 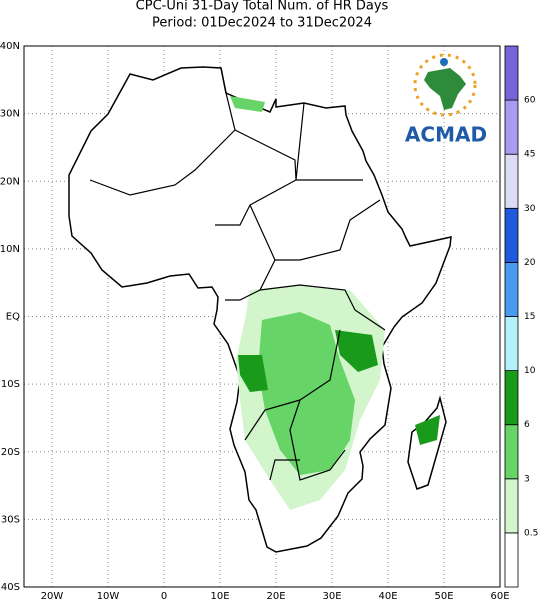 What do you see at coordinates (531, 533) in the screenshot?
I see `colorbar-label: 0.5` at bounding box center [531, 533].